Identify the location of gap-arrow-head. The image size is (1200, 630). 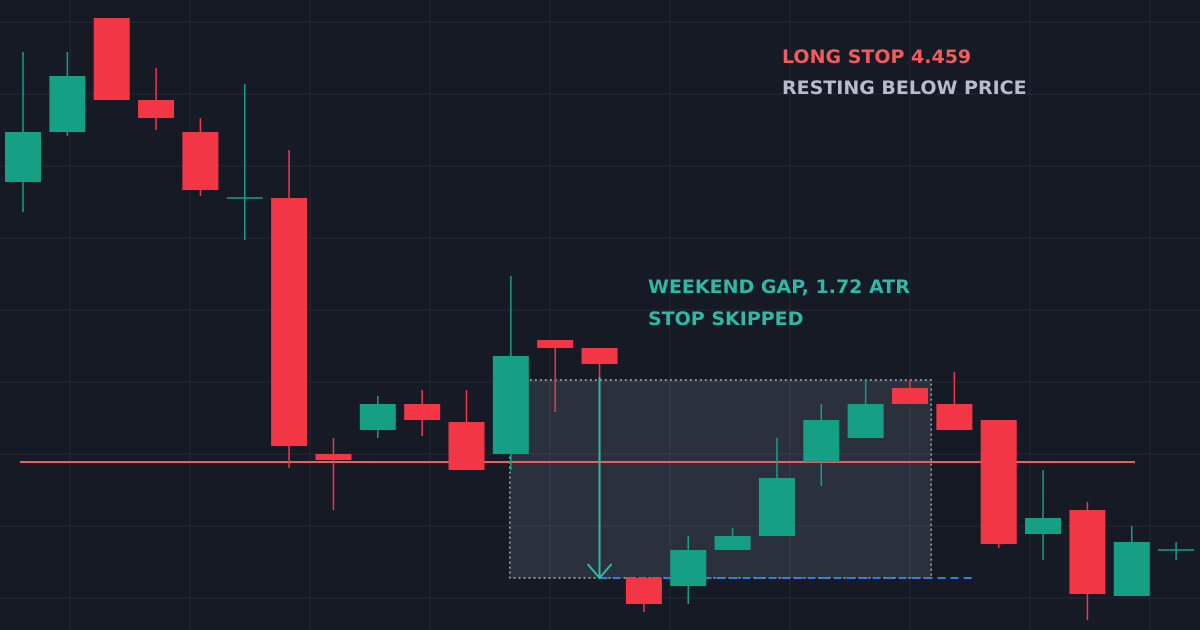
(599, 571).